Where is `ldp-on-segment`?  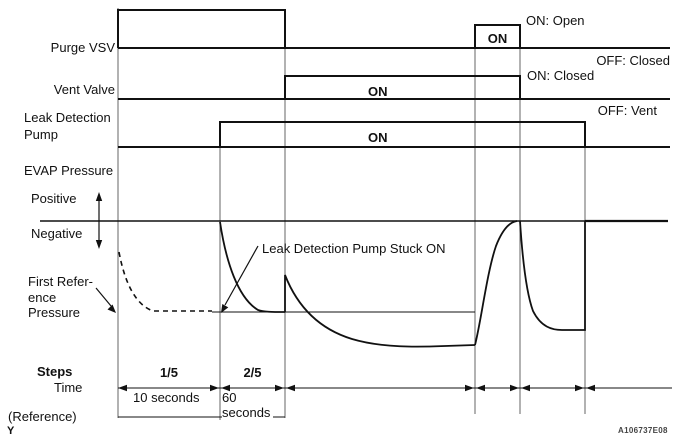 ldp-on-segment is located at coordinates (402, 134).